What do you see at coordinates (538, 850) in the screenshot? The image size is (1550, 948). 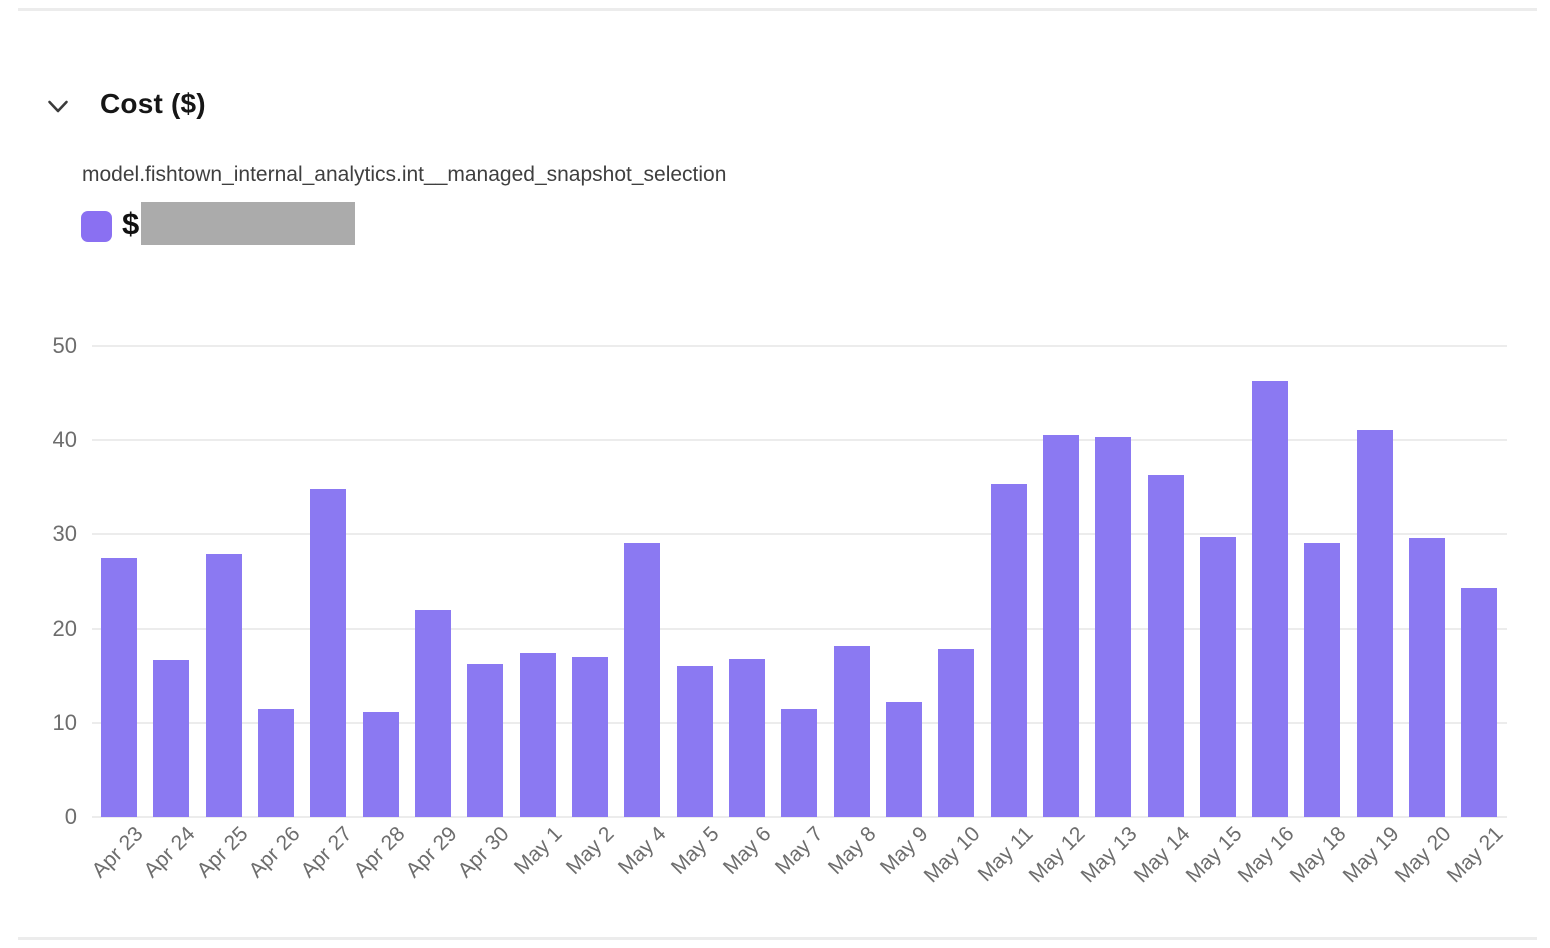 I see `x-axis-tick-label: May 1` at bounding box center [538, 850].